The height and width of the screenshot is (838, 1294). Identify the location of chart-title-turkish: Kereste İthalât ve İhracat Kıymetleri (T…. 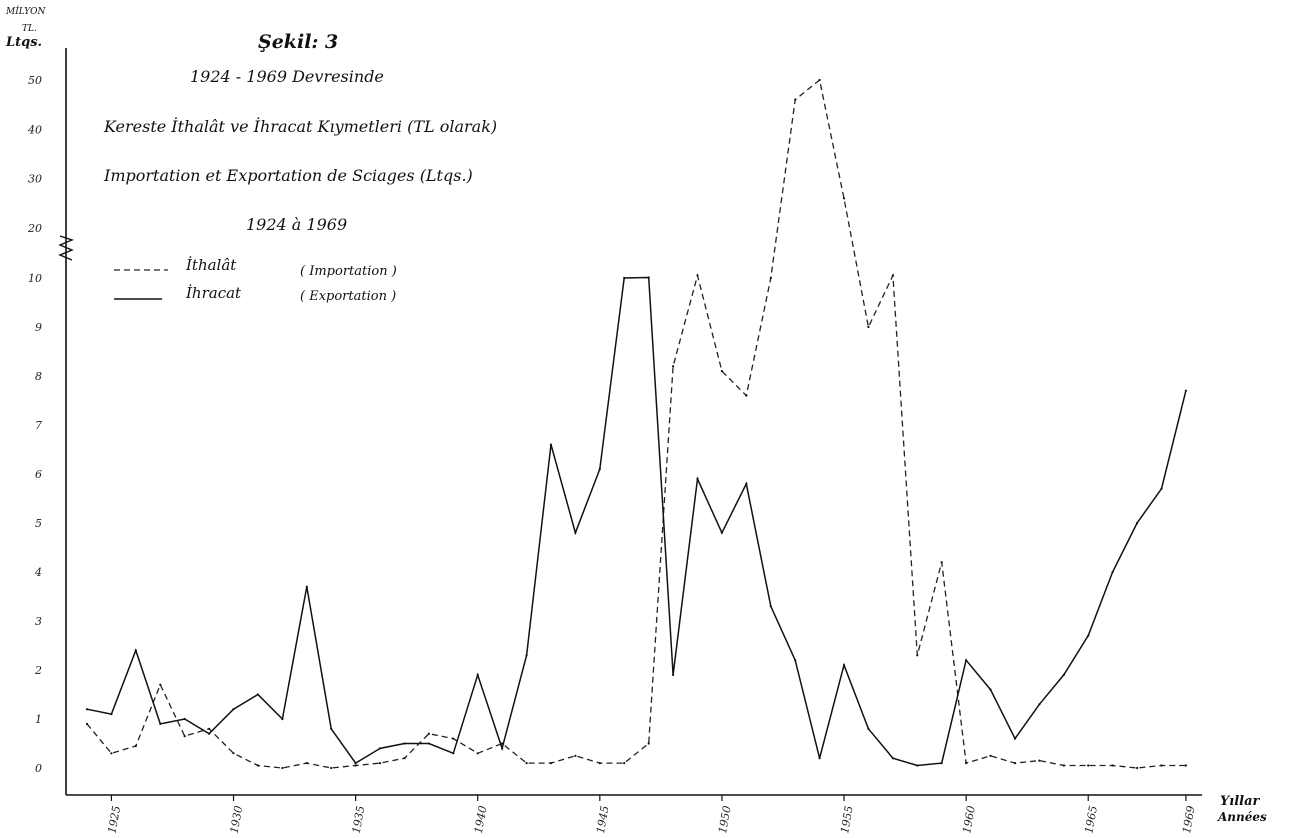
(300, 126).